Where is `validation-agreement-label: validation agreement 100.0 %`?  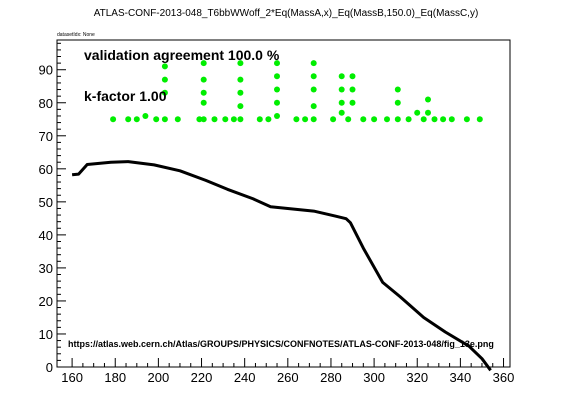
validation-agreement-label: validation agreement 100.0 % is located at coordinates (182, 55).